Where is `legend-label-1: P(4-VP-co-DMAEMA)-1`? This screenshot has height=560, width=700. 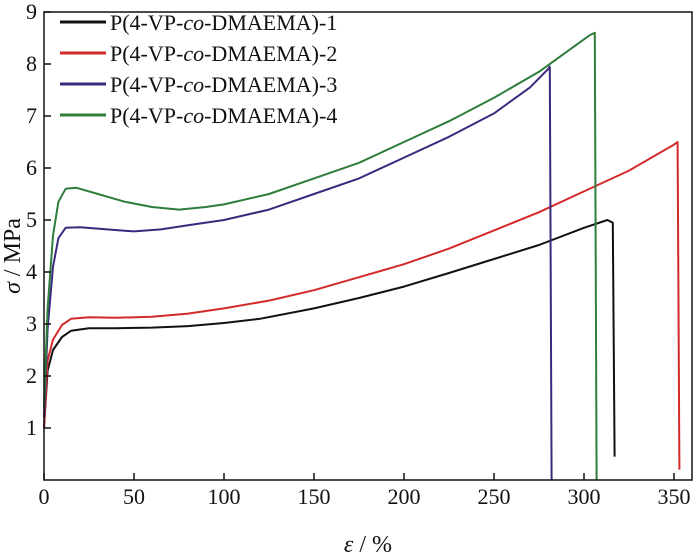
legend-label-1: P(4-VP-co-DMAEMA)-1 is located at coordinates (223, 22).